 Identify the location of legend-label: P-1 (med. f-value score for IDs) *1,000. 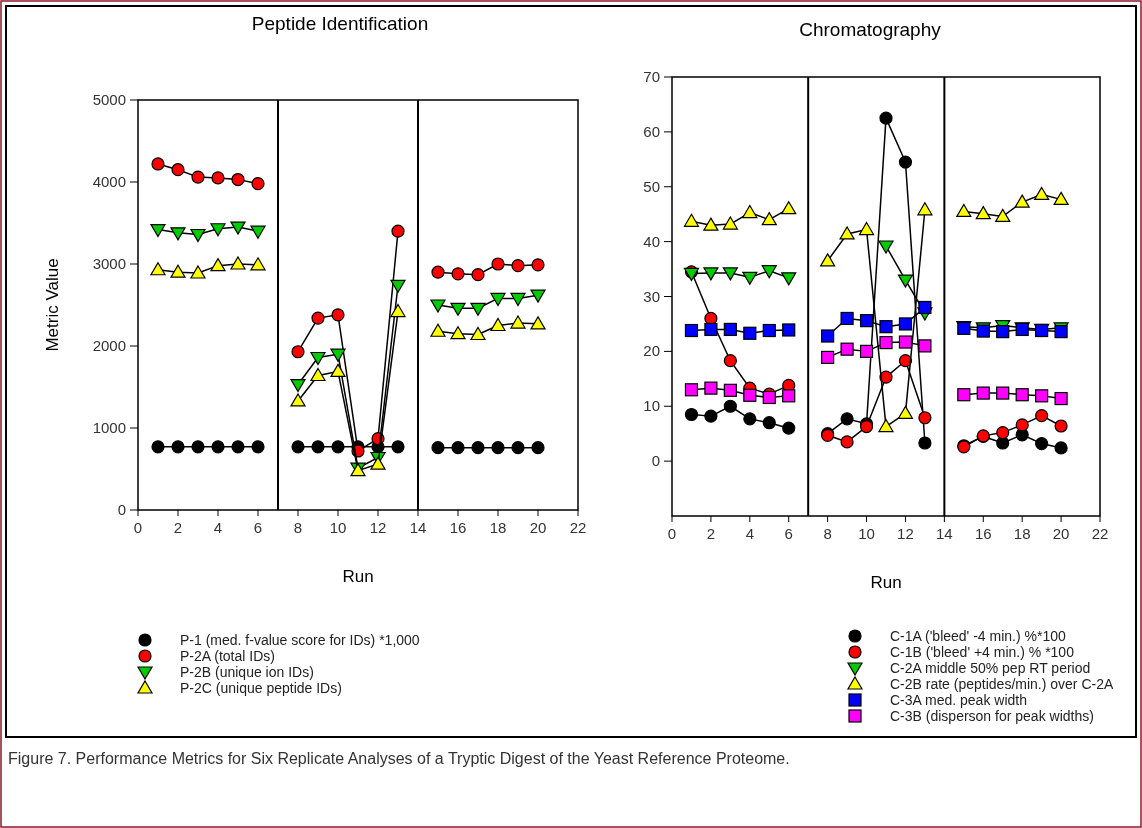
(300, 640).